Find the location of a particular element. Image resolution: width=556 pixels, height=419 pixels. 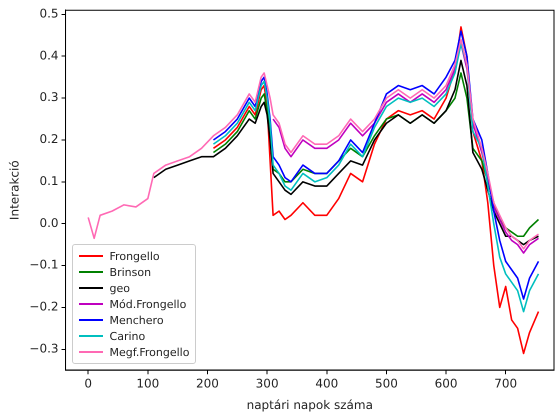

x-tick-label: 600 is located at coordinates (446, 383).